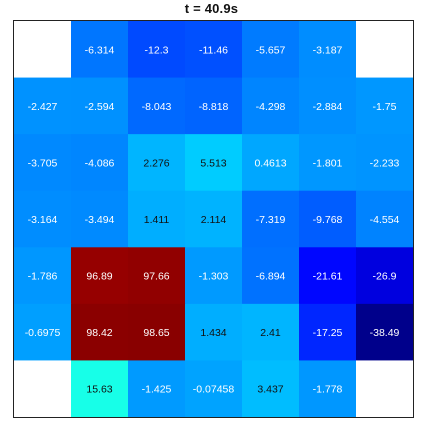  I want to click on cell-value-label: -0.6975, so click(43, 333).